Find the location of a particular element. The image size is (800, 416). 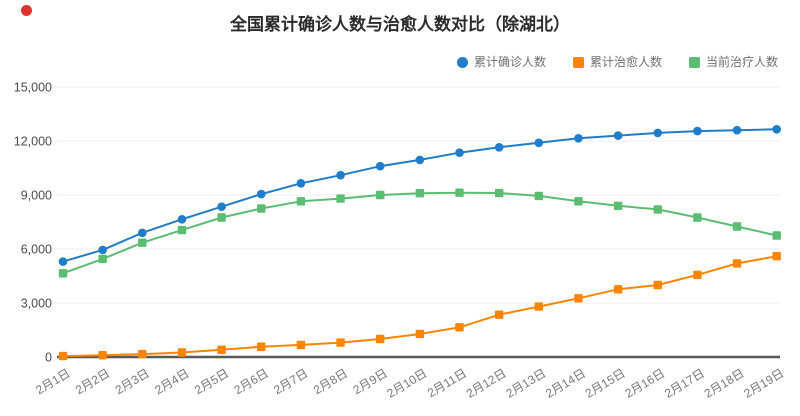

x-tick-label: 2月4日 is located at coordinates (171, 381).